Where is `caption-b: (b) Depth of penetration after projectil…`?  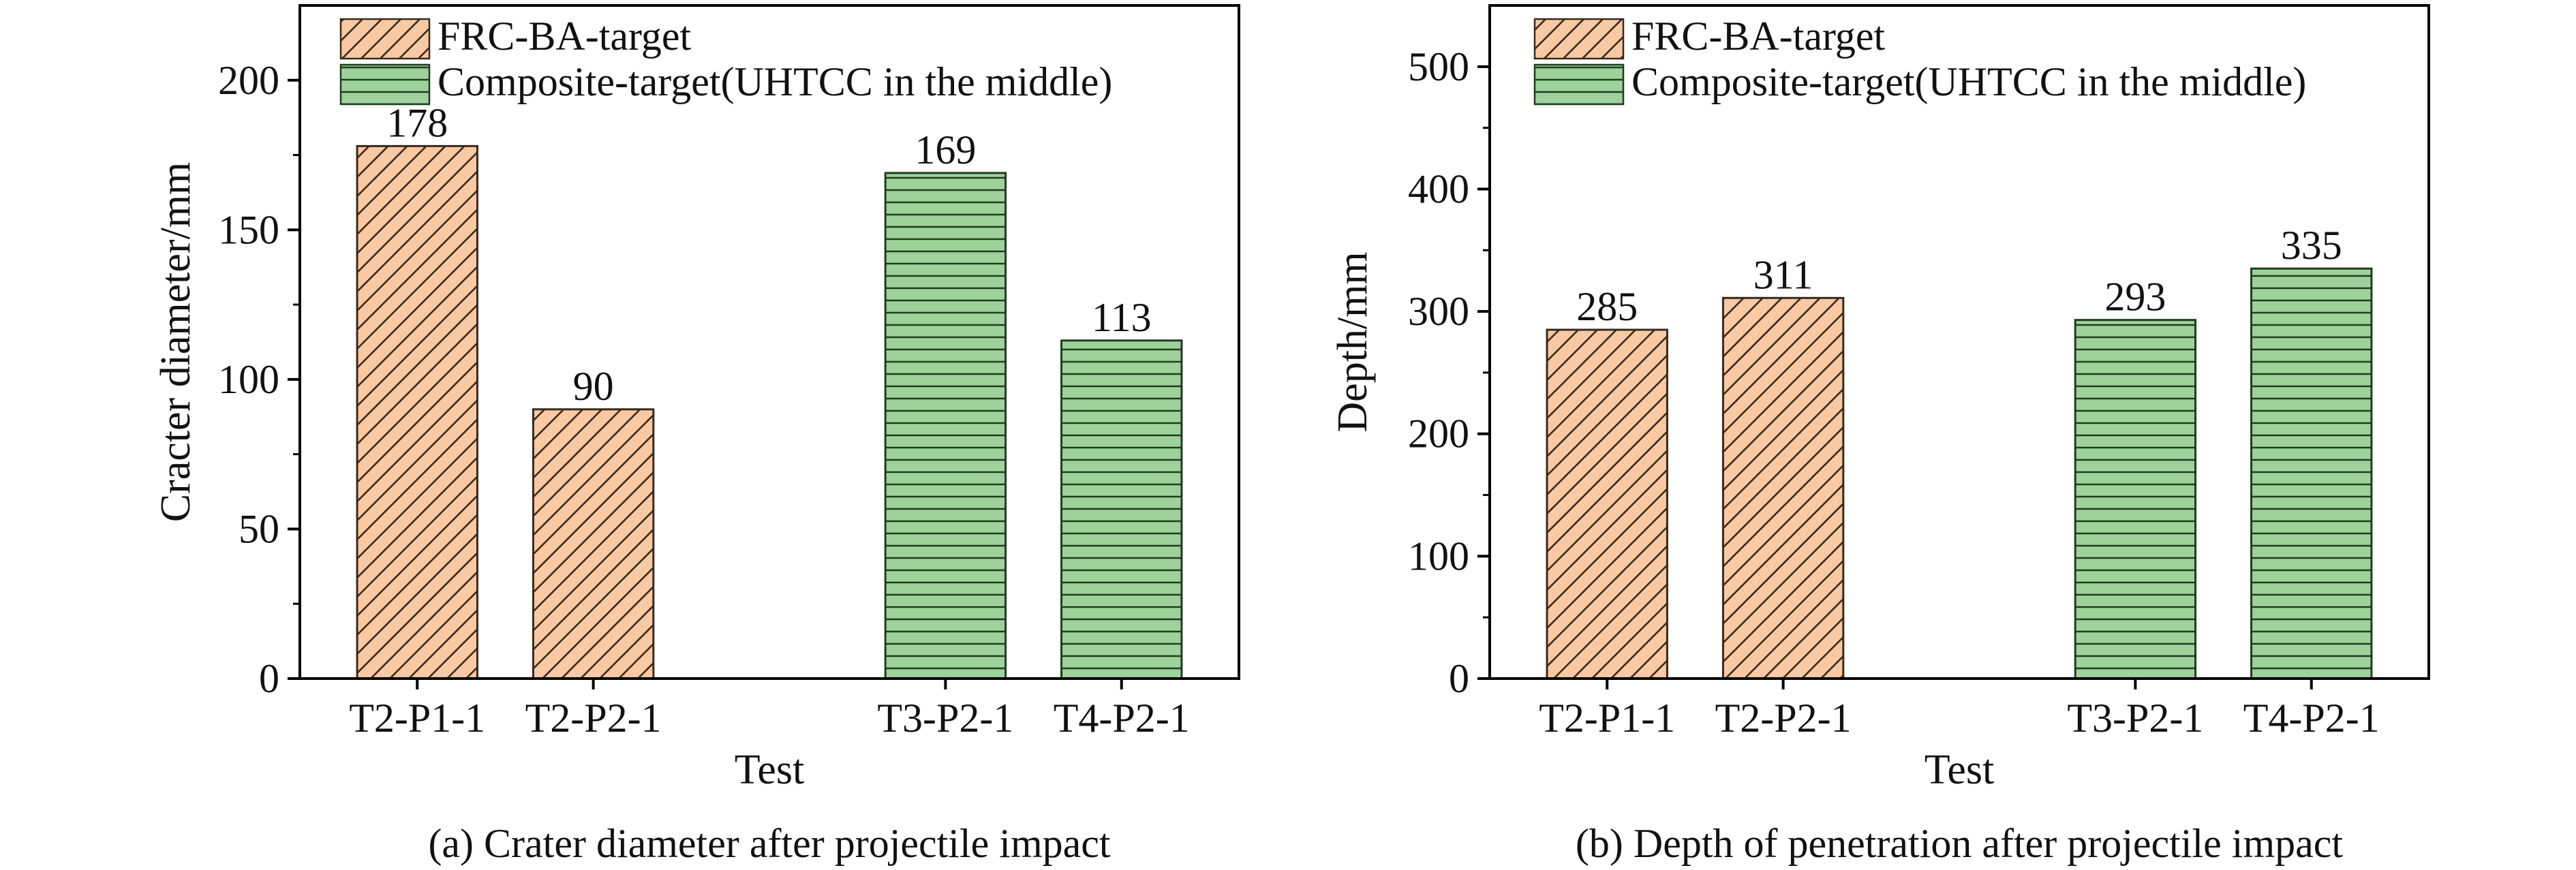 caption-b: (b) Depth of penetration after projectil… is located at coordinates (1960, 844).